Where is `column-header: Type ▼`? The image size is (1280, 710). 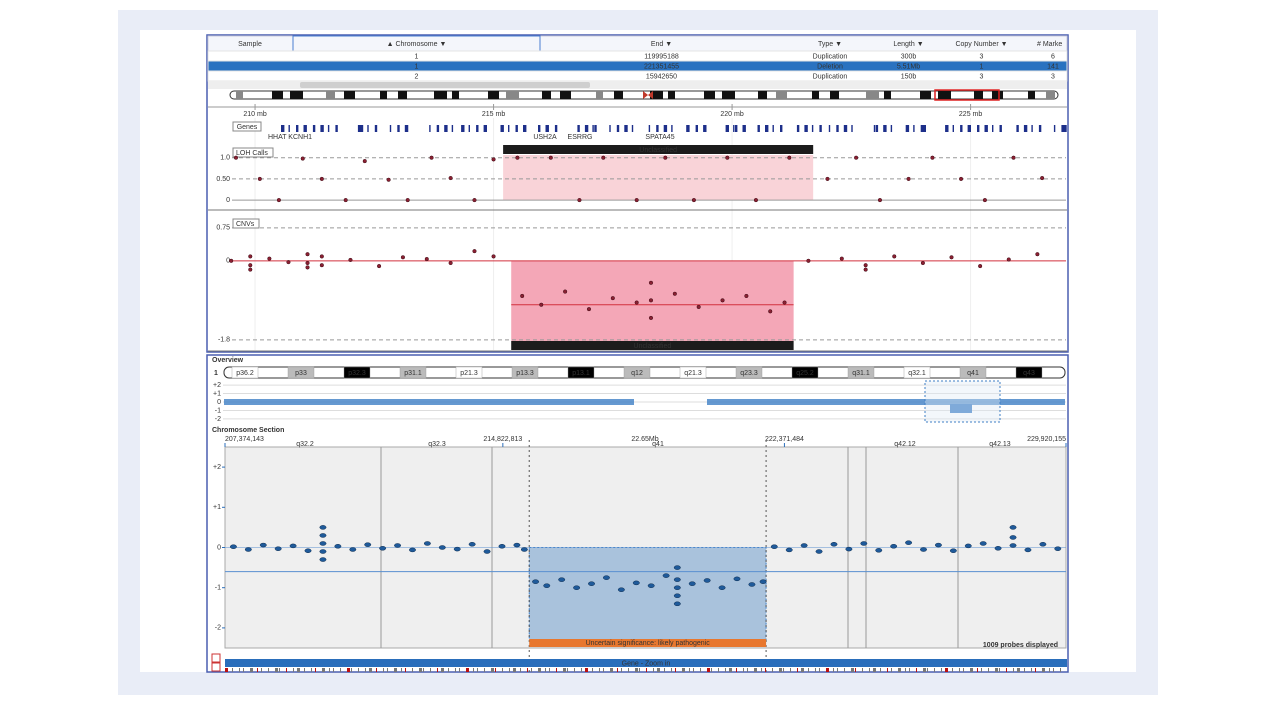
column-header: Type ▼ is located at coordinates (830, 44).